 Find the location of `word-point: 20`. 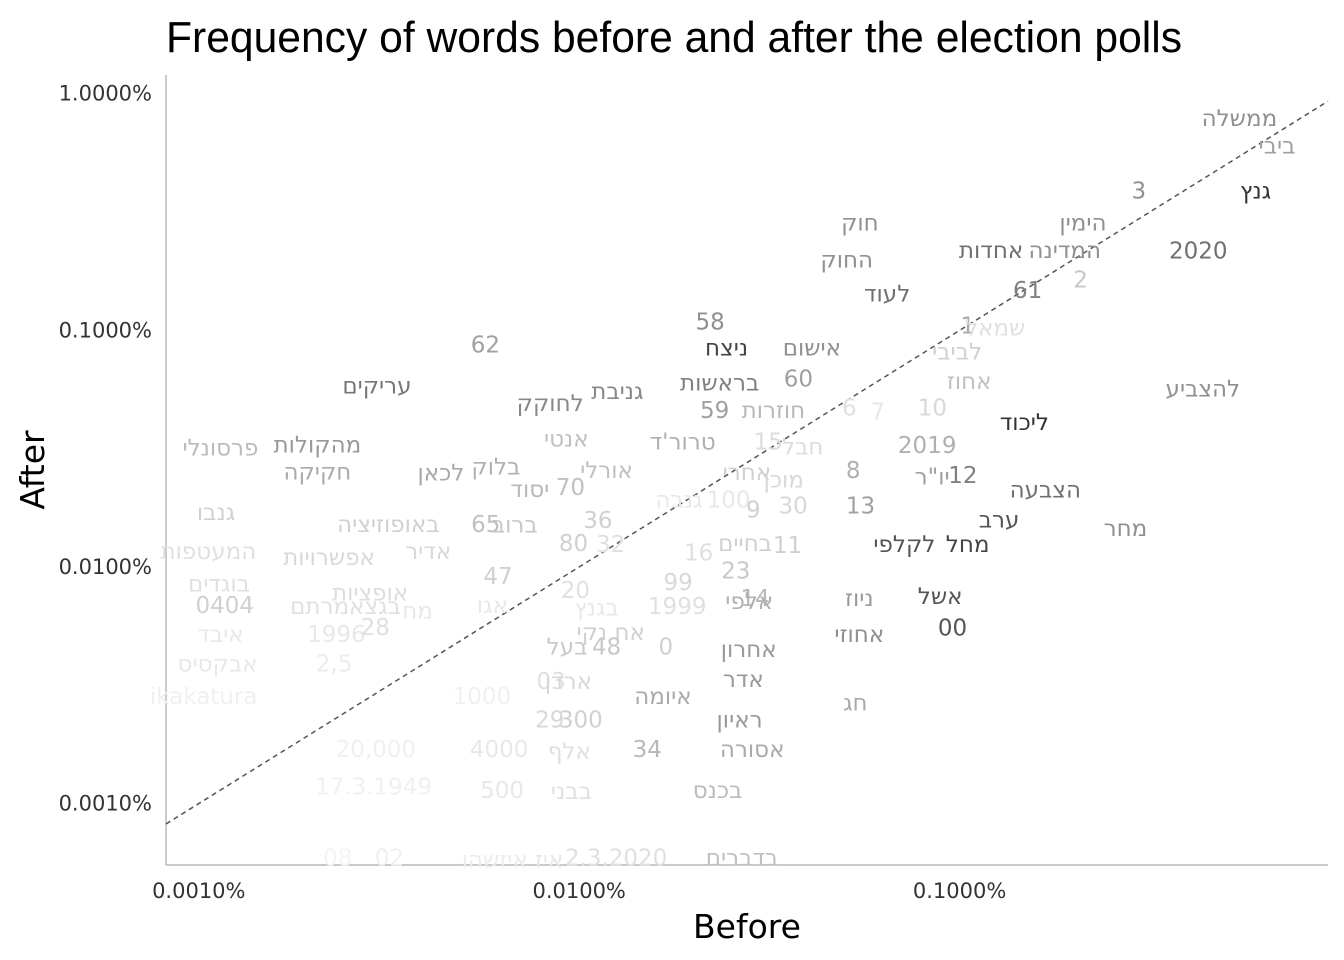

word-point: 20 is located at coordinates (575, 591).